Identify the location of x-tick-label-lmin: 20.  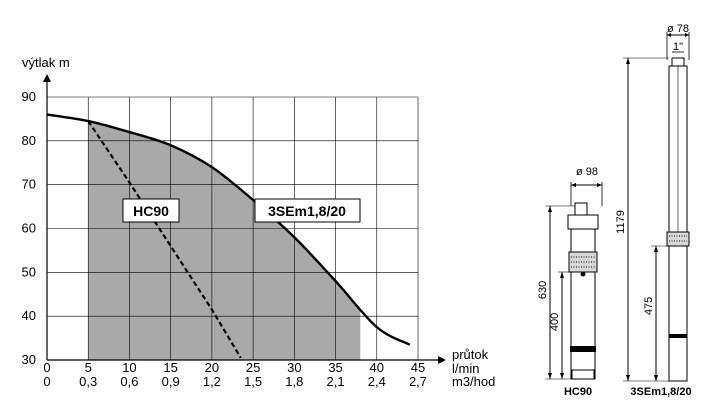
(212, 367).